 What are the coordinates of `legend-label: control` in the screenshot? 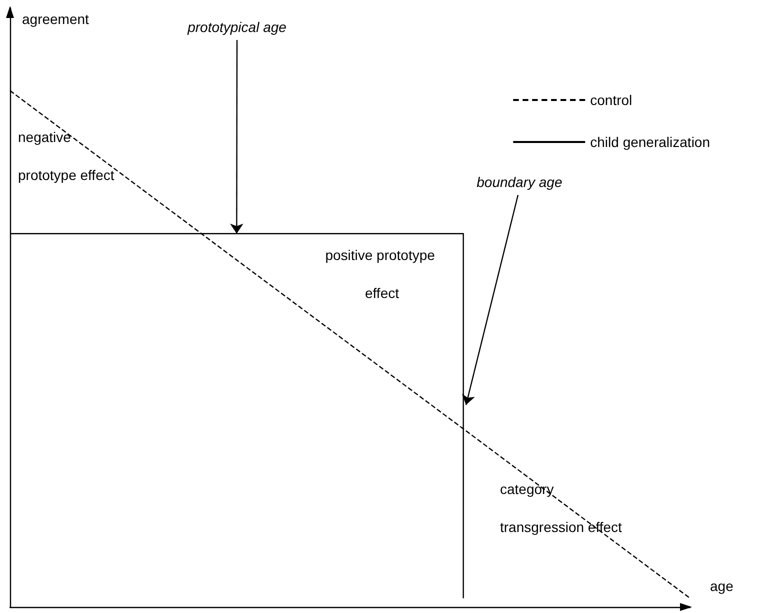 It's located at (611, 100).